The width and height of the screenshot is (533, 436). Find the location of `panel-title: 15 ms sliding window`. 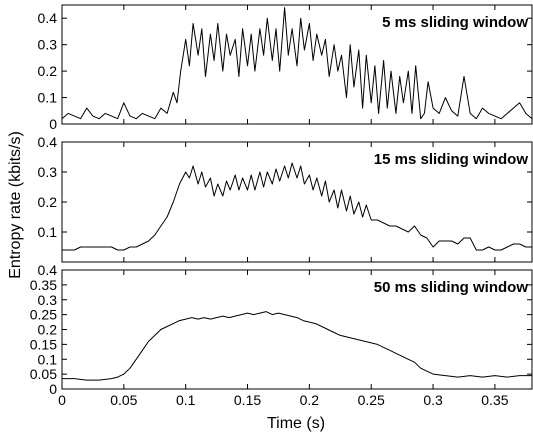

panel-title: 15 ms sliding window is located at coordinates (451, 159).